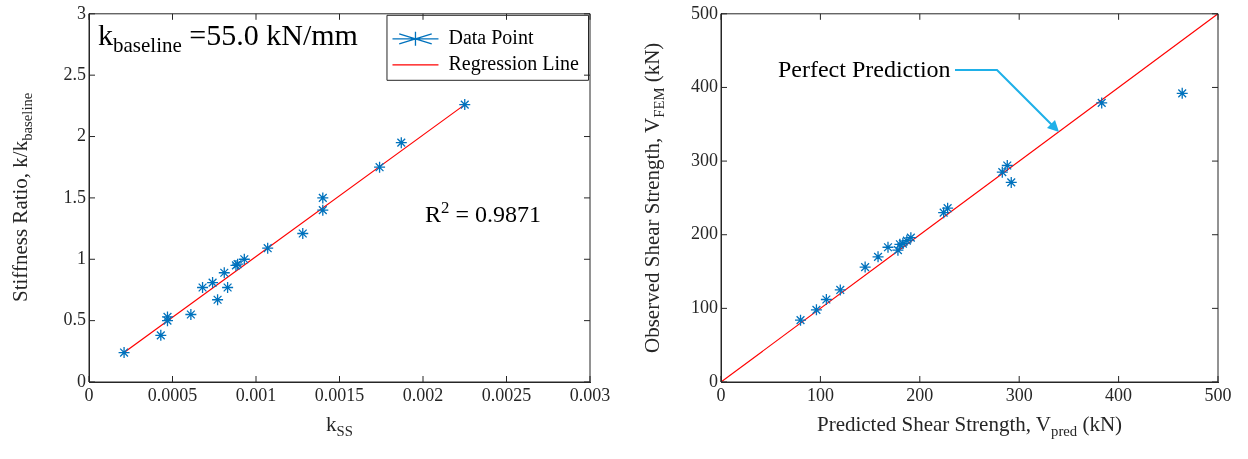 This screenshot has height=459, width=1248. Describe the element at coordinates (339, 394) in the screenshot. I see `x-tick-label: 0.0015` at that location.